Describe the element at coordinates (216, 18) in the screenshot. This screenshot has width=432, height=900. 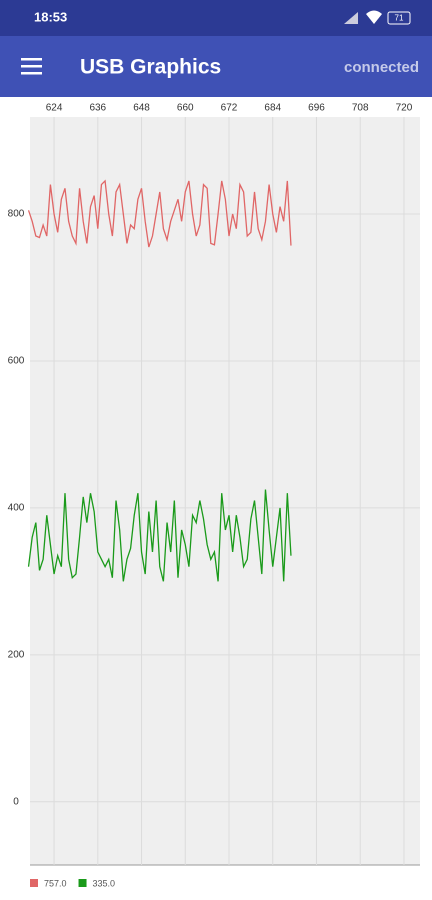
I see `status-bar` at that location.